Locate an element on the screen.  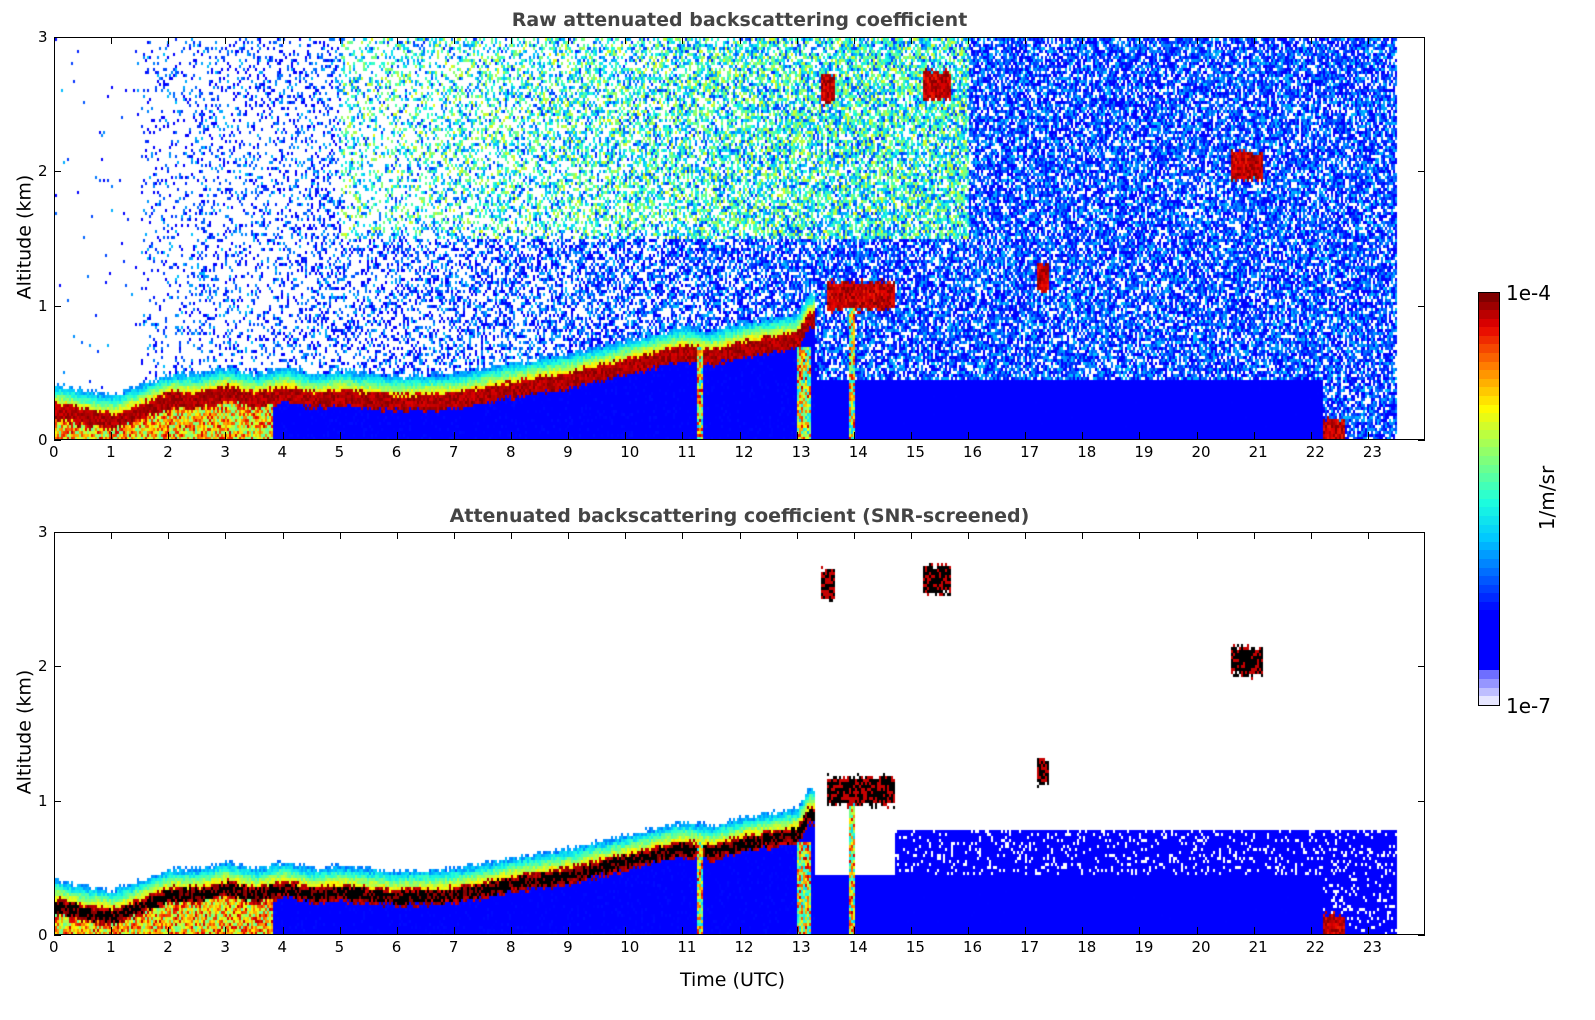
x-tick-label: 4 is located at coordinates (282, 452).